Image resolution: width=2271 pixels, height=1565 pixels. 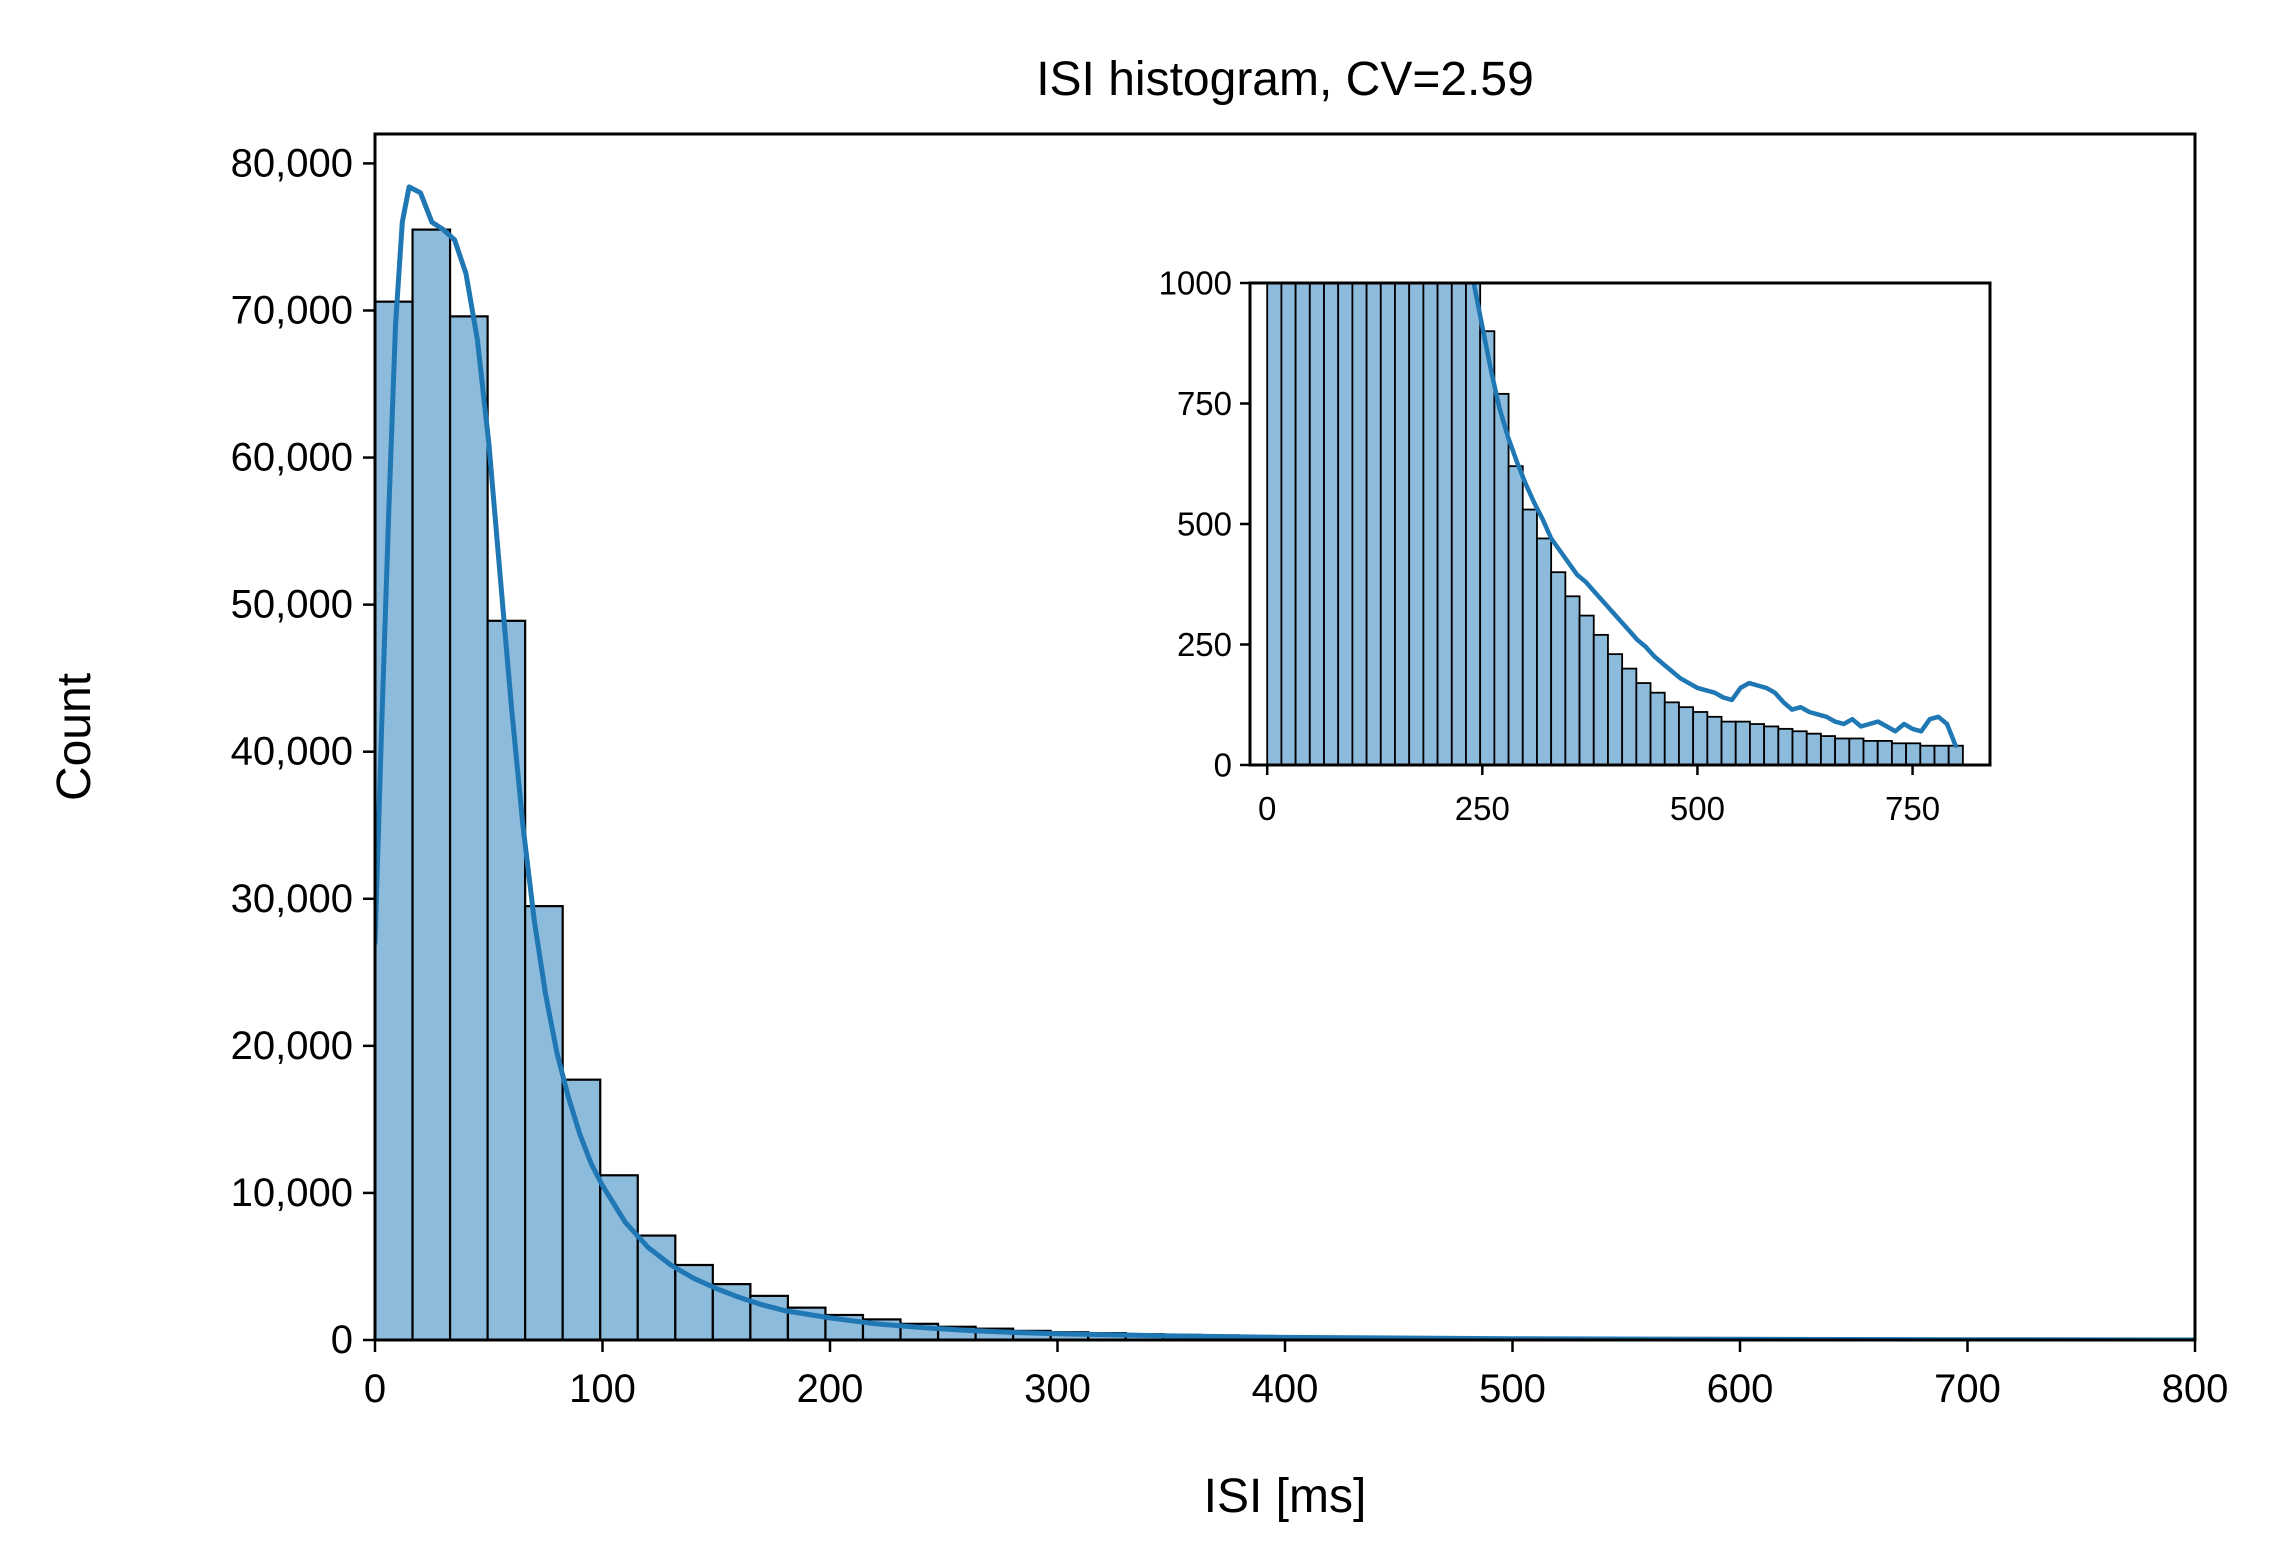 I want to click on inset-x-tick-label: 750, so click(x=1912, y=808).